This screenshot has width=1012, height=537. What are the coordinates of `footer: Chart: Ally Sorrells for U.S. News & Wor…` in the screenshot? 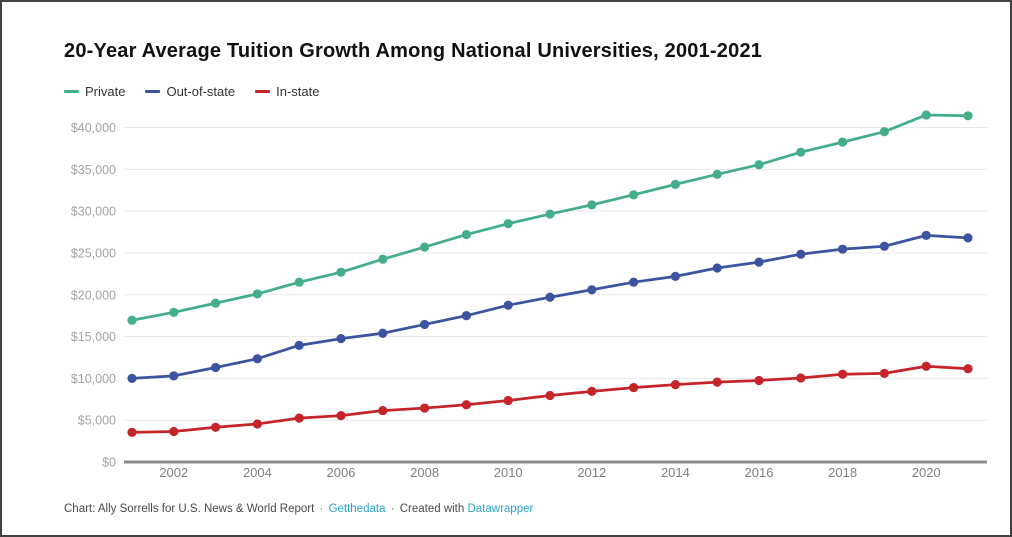 It's located at (298, 509).